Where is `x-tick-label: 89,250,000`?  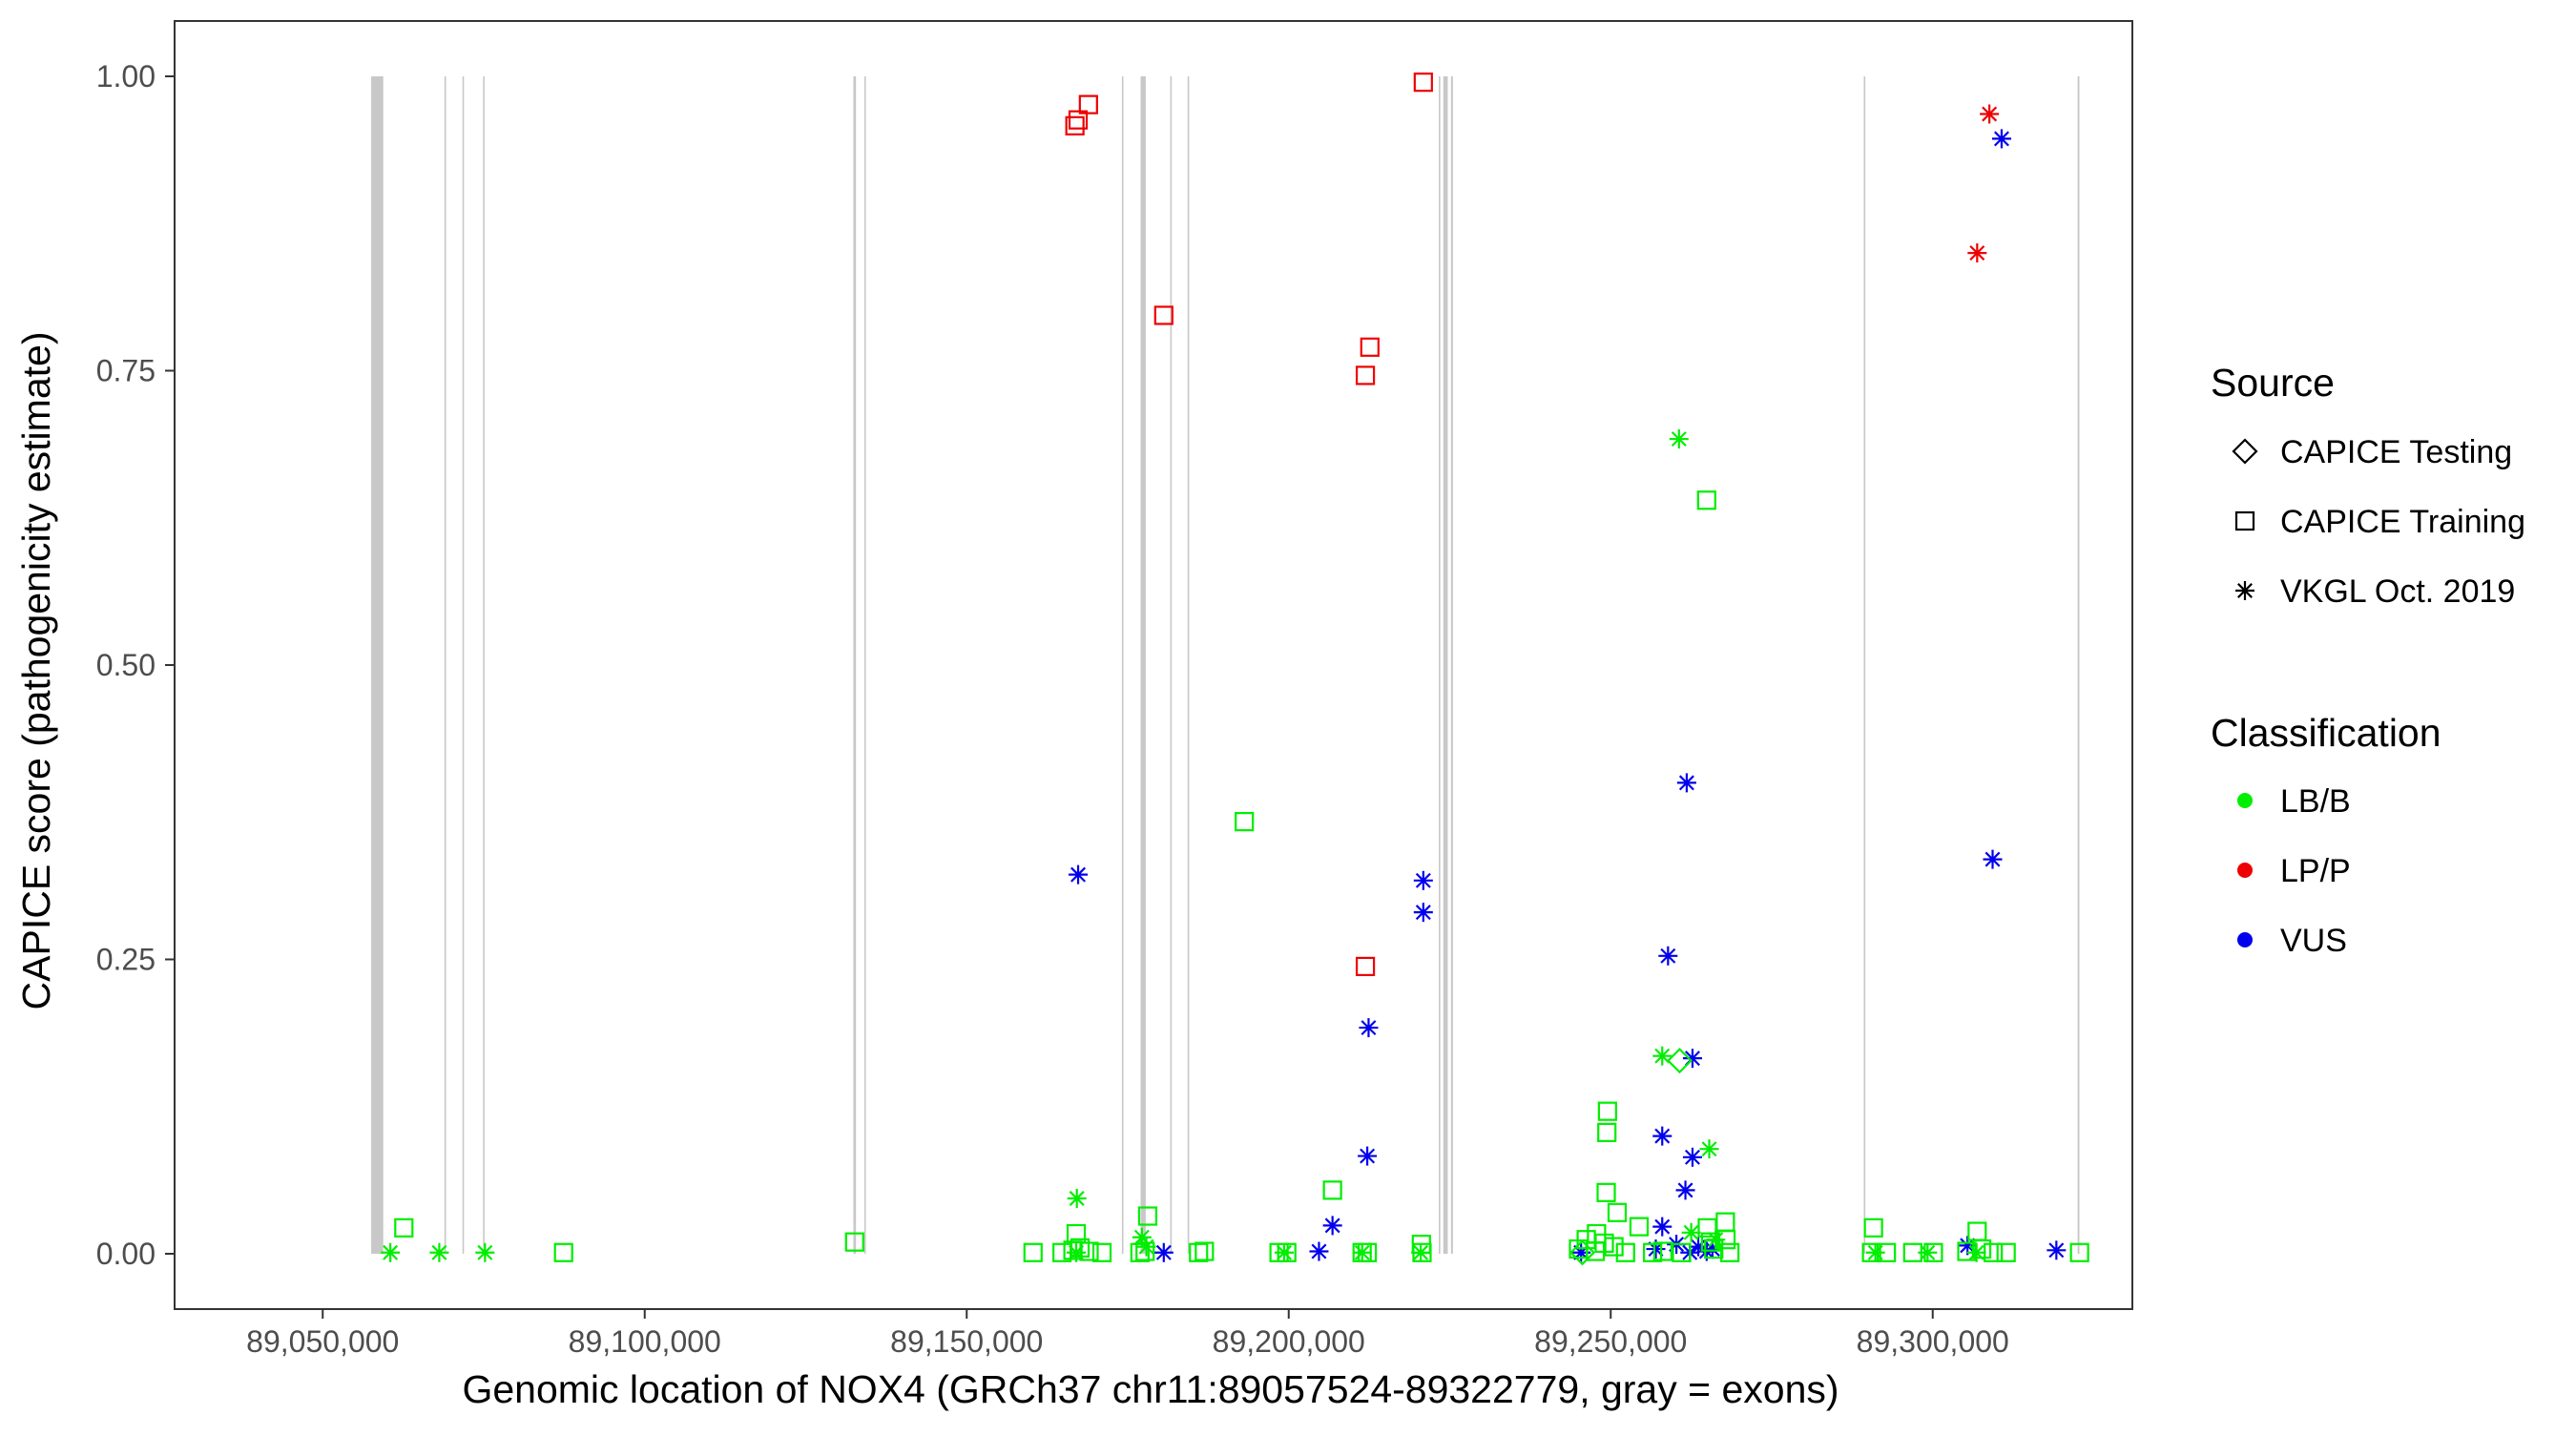
x-tick-label: 89,250,000 is located at coordinates (1610, 1341).